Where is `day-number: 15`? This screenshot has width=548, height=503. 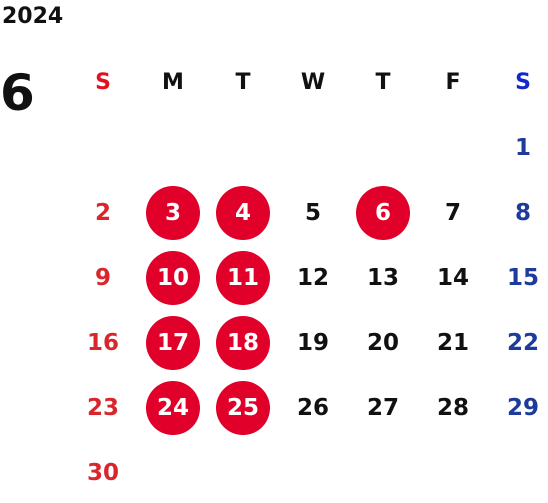
day-number: 15 is located at coordinates (522, 277).